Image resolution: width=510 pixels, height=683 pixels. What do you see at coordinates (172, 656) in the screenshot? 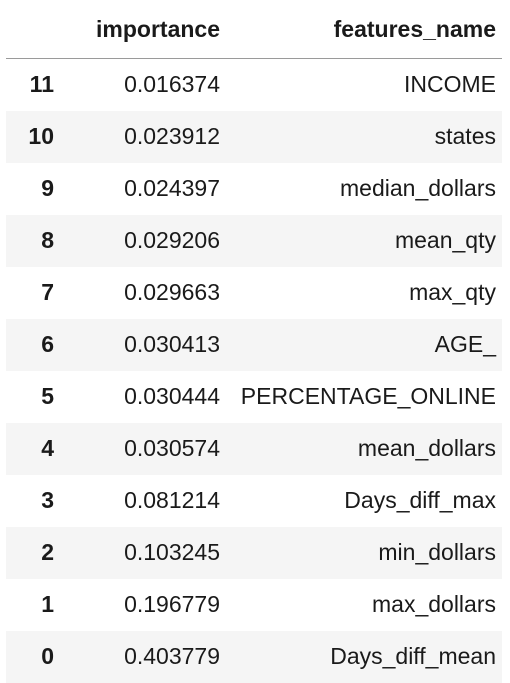
I see `importance-cell: 0.403779` at bounding box center [172, 656].